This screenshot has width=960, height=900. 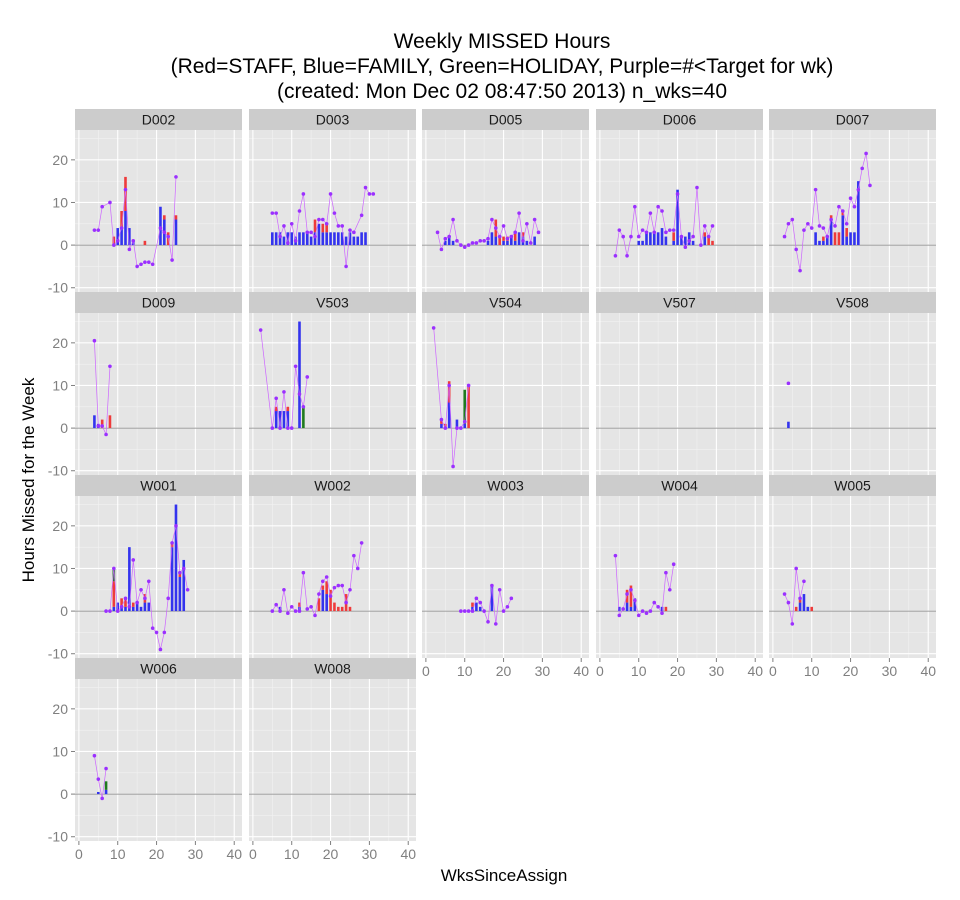 What do you see at coordinates (852, 303) in the screenshot?
I see `strip-label: V508` at bounding box center [852, 303].